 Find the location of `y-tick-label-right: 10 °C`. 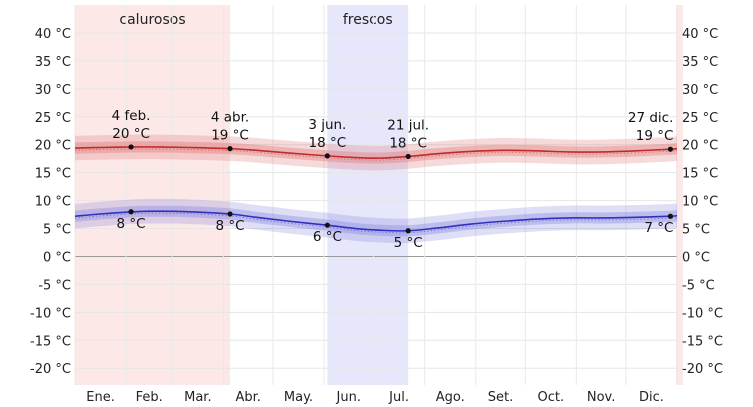

y-tick-label-right: 10 °C is located at coordinates (700, 202).